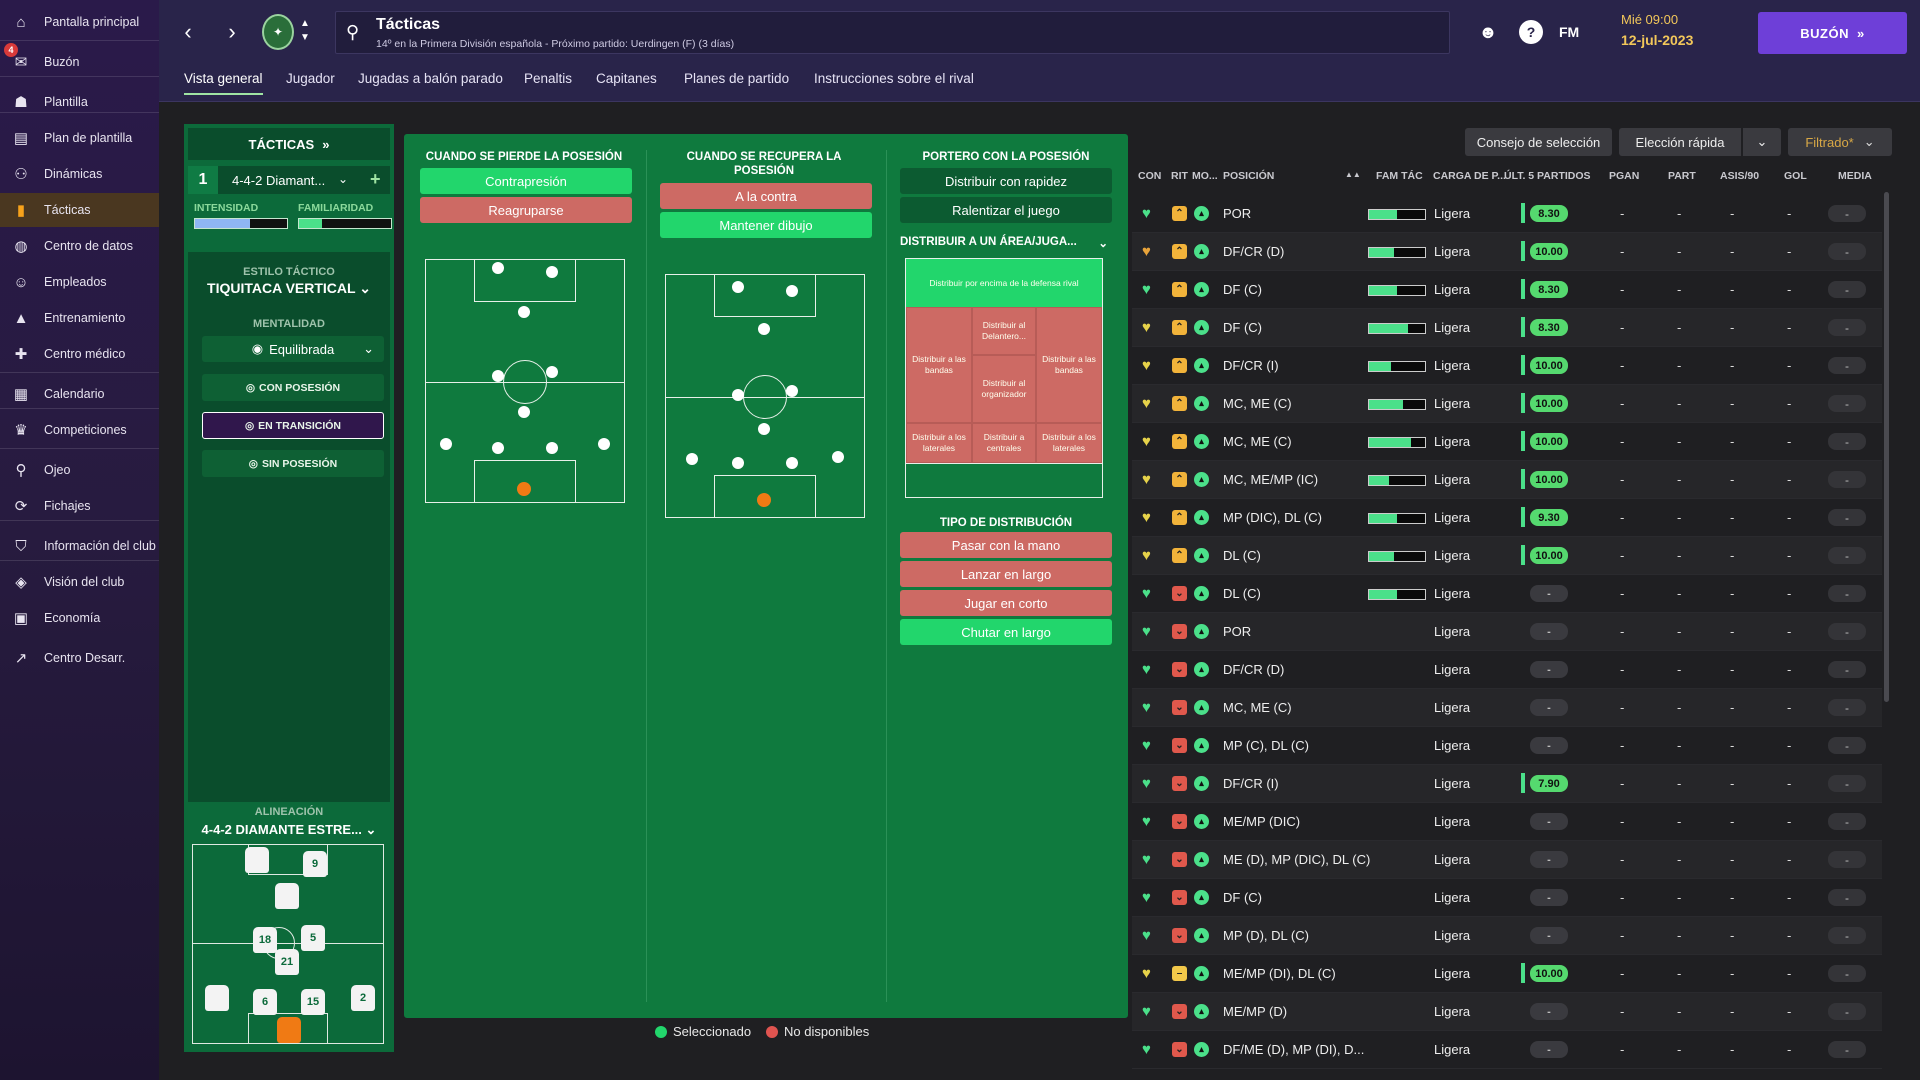  I want to click on club-badge-icon: ✦, so click(278, 32).